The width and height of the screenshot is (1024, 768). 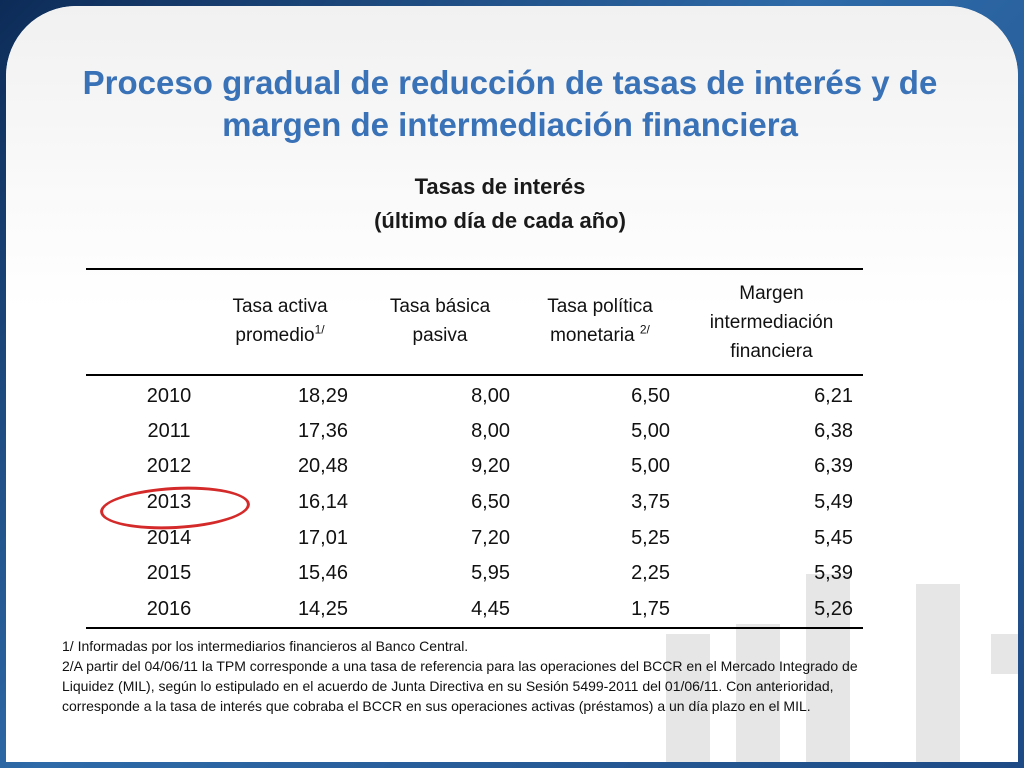 I want to click on cell-tasa-politica: 3,75, so click(x=650, y=502).